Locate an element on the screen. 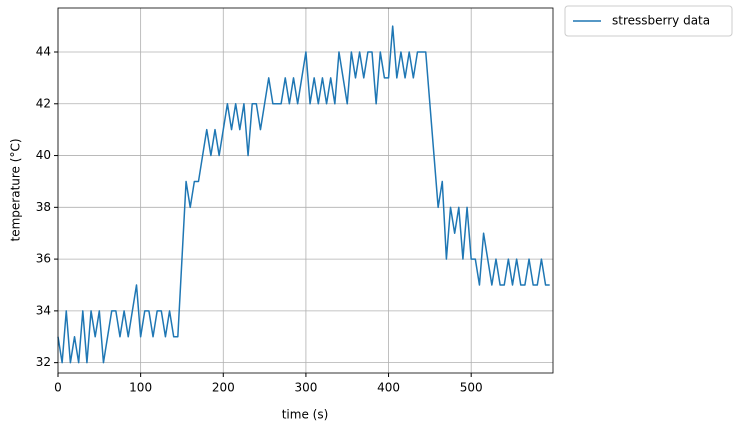  legend-label: stressberry data is located at coordinates (661, 21).